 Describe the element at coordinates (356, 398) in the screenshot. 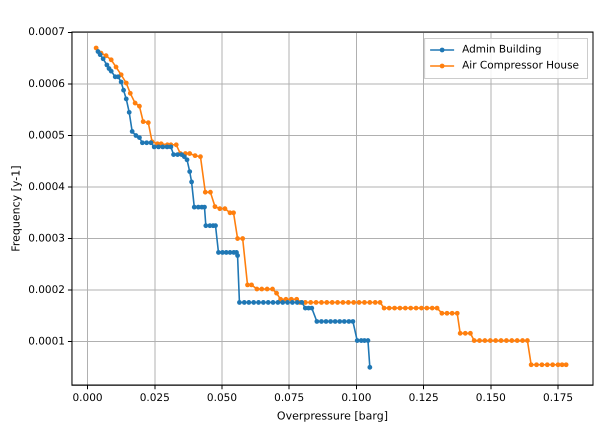

I see `x-tick-label: 0.100` at that location.